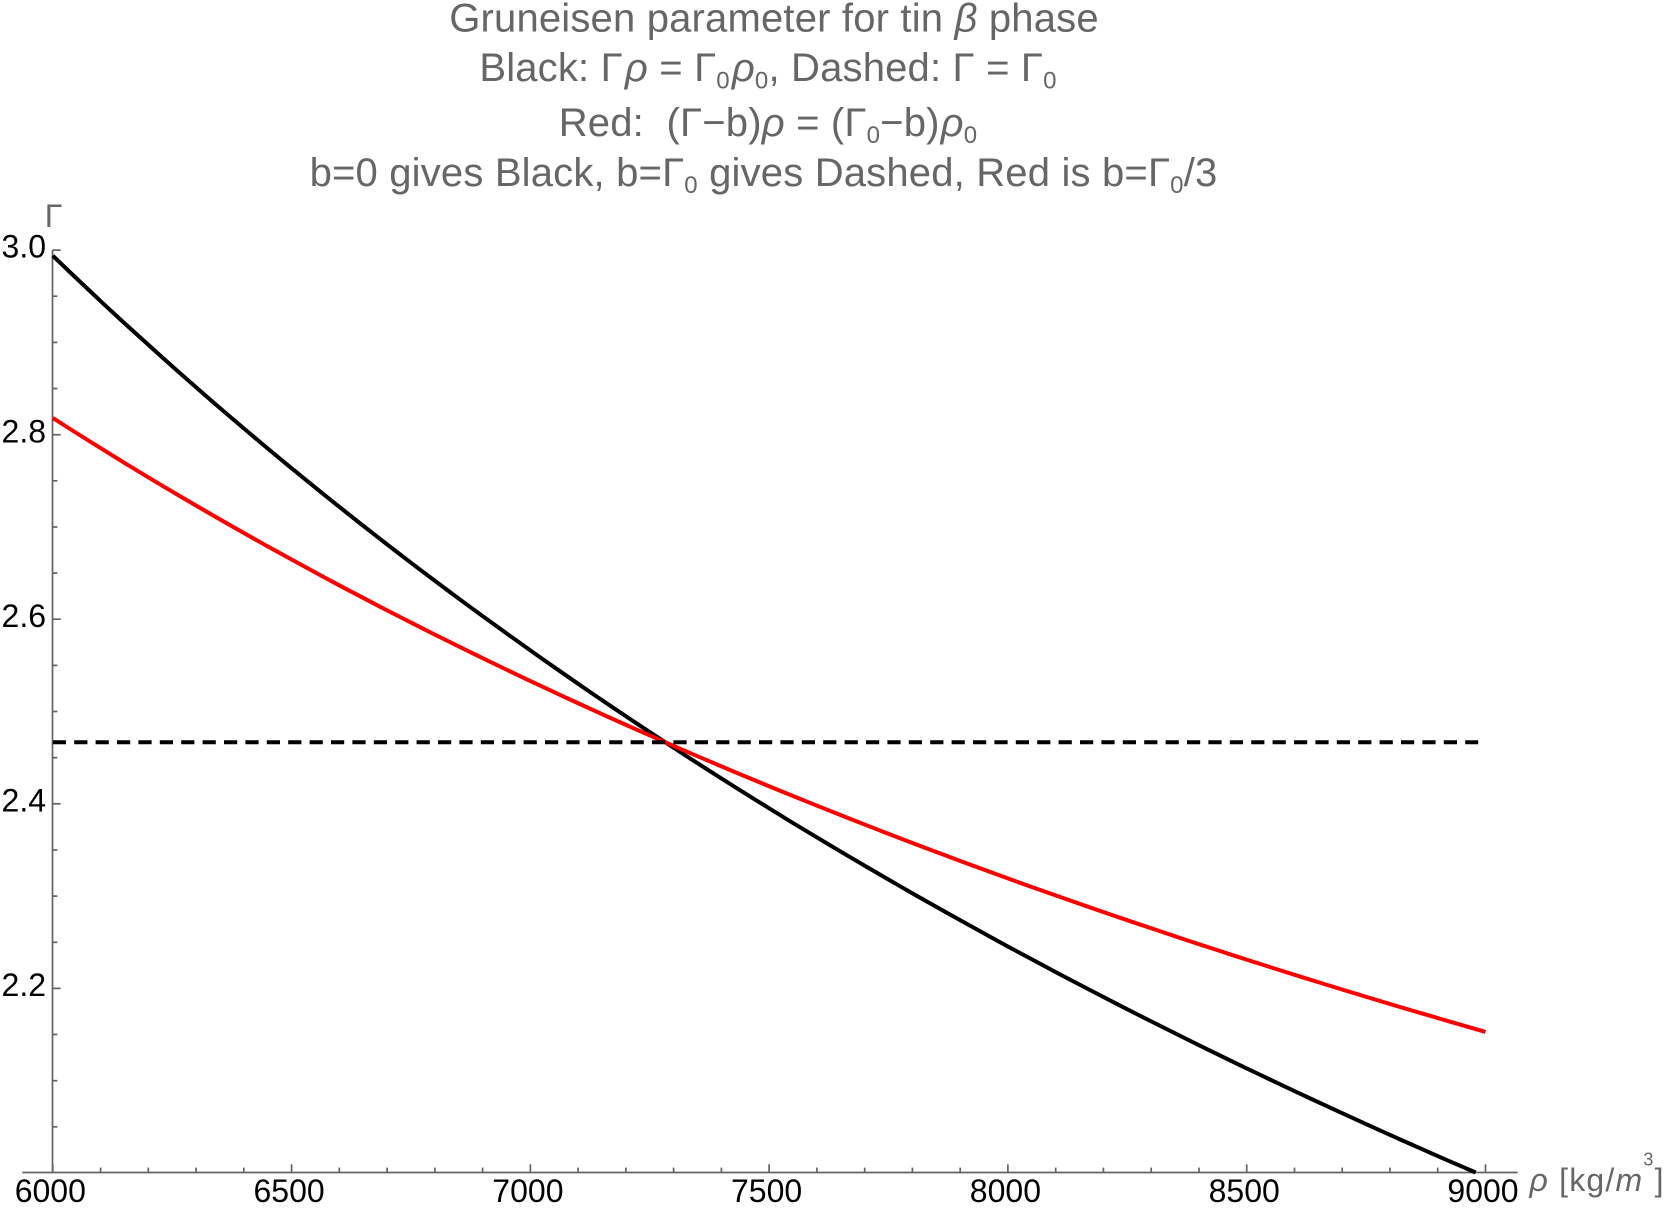 This screenshot has height=1217, width=1667. What do you see at coordinates (1482, 1191) in the screenshot?
I see `svg-text: 9000` at bounding box center [1482, 1191].